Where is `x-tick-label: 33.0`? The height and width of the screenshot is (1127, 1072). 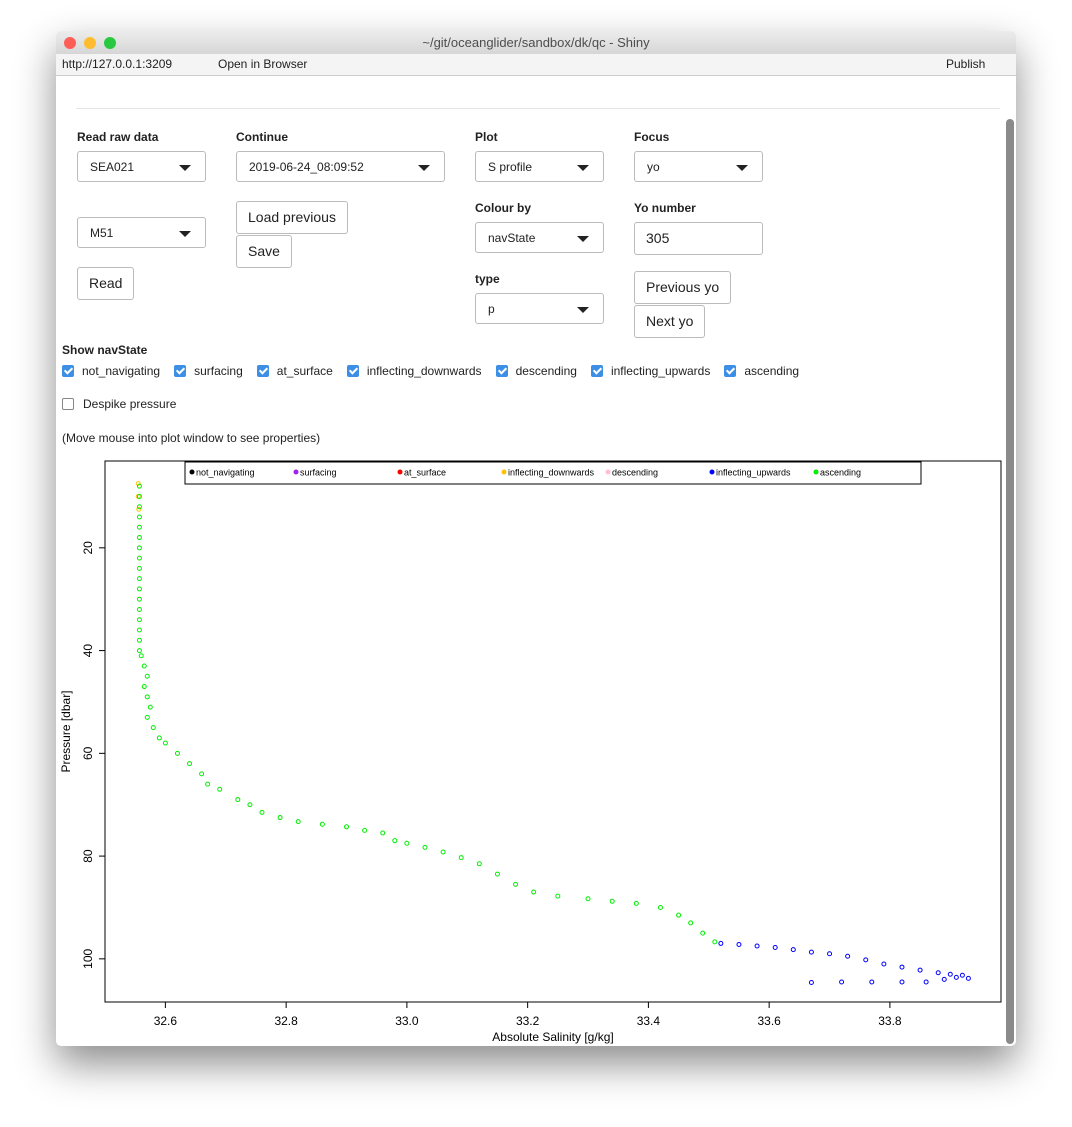 x-tick-label: 33.0 is located at coordinates (407, 1021).